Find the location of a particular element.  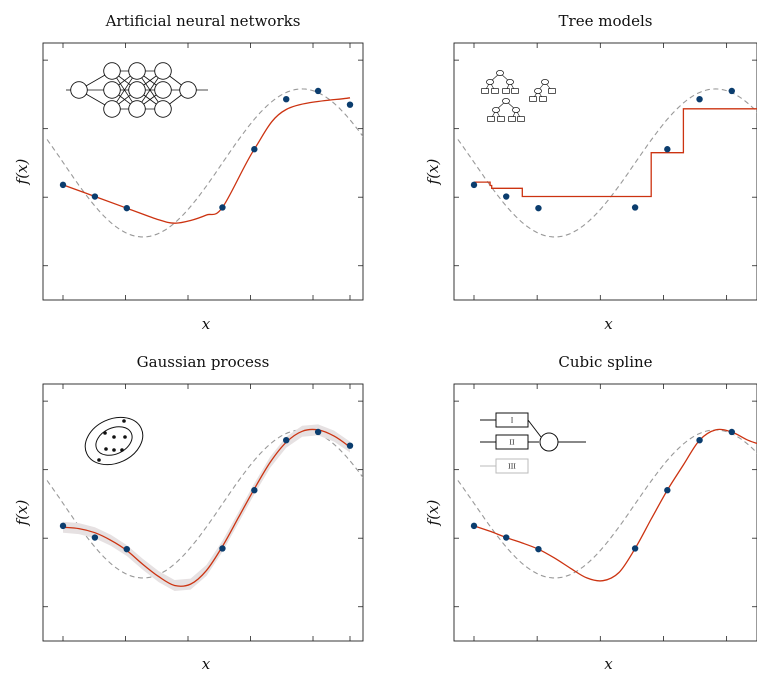

decision-trees-icon is located at coordinates (518, 96).